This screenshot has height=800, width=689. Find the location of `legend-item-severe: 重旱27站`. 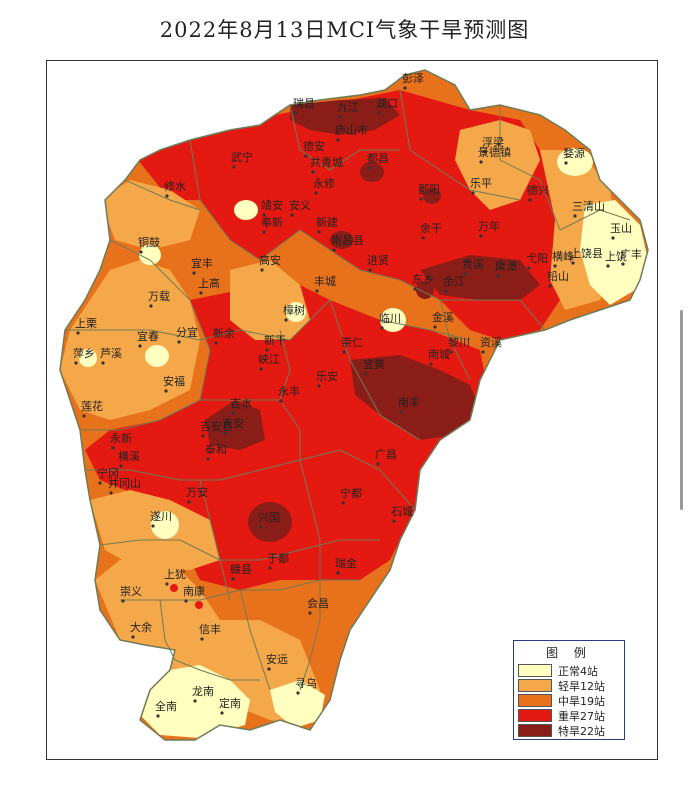

legend-item-severe: 重旱27站 is located at coordinates (570, 715).